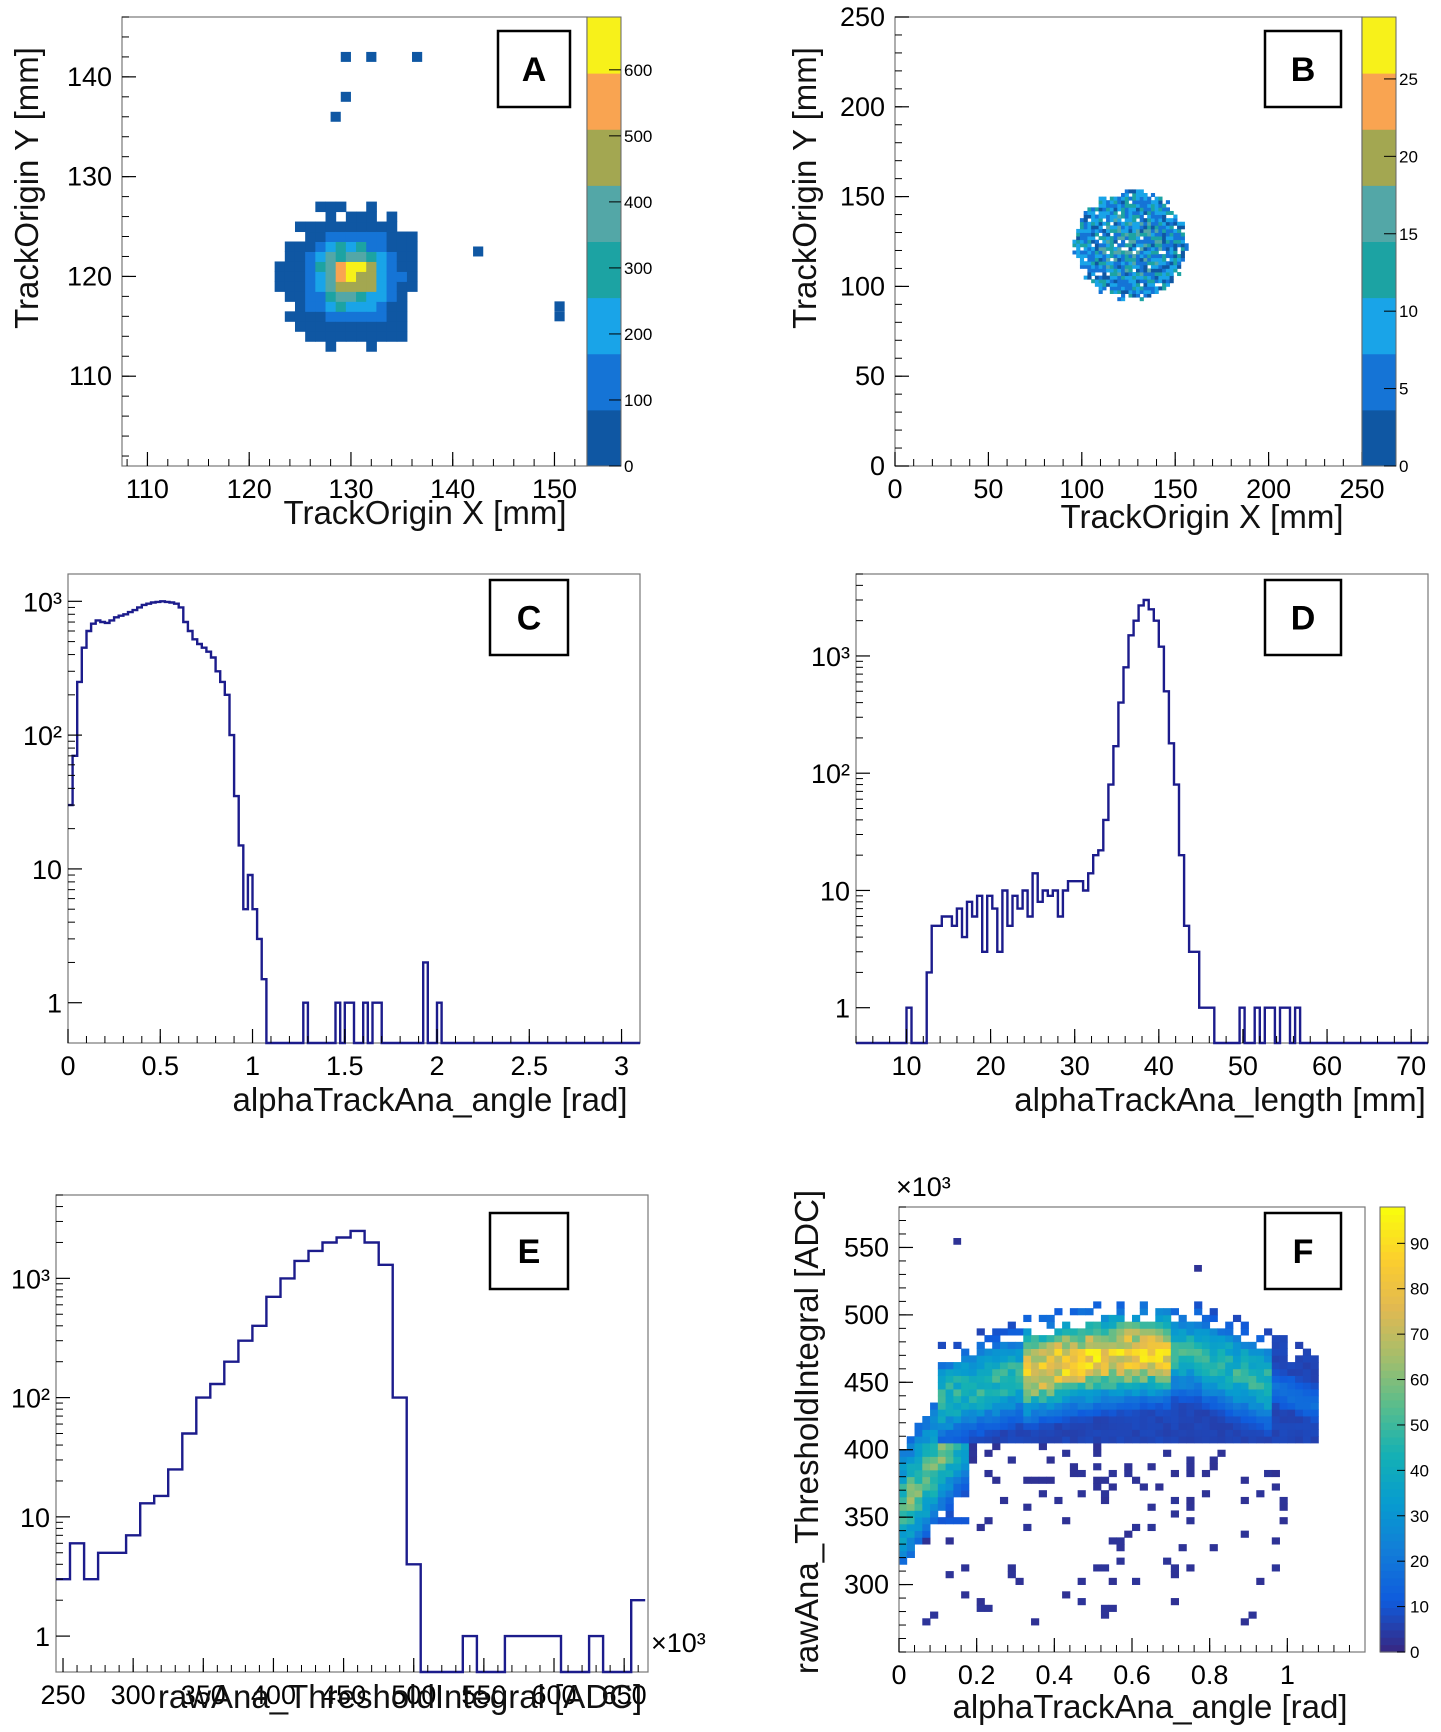 This screenshot has height=1732, width=1441. I want to click on y-tick-label: 0, so click(877, 466).